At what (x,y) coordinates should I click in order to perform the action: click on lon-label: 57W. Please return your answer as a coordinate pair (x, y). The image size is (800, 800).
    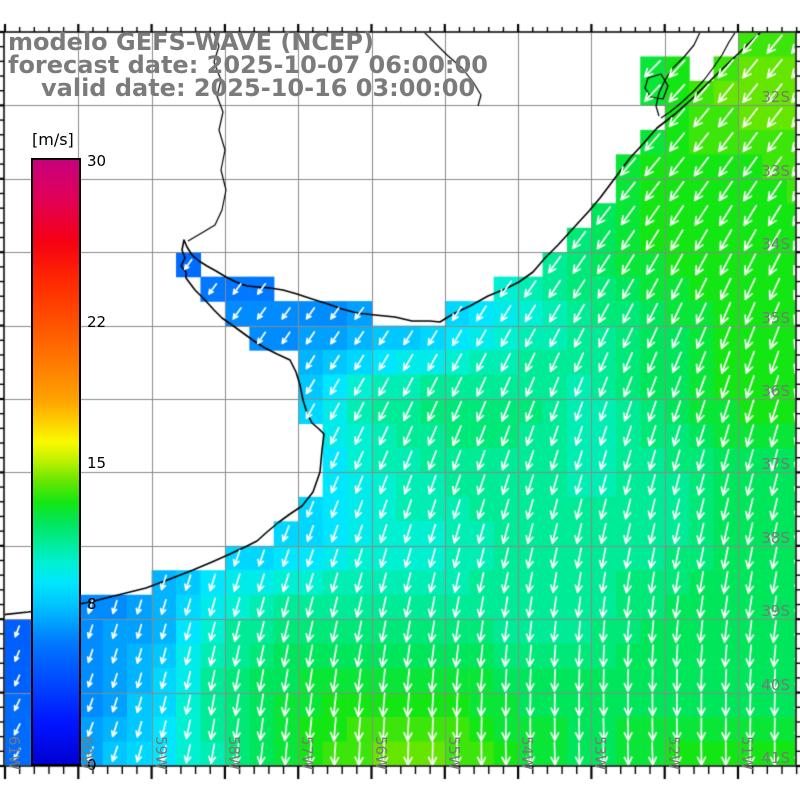
    Looking at the image, I should click on (307, 753).